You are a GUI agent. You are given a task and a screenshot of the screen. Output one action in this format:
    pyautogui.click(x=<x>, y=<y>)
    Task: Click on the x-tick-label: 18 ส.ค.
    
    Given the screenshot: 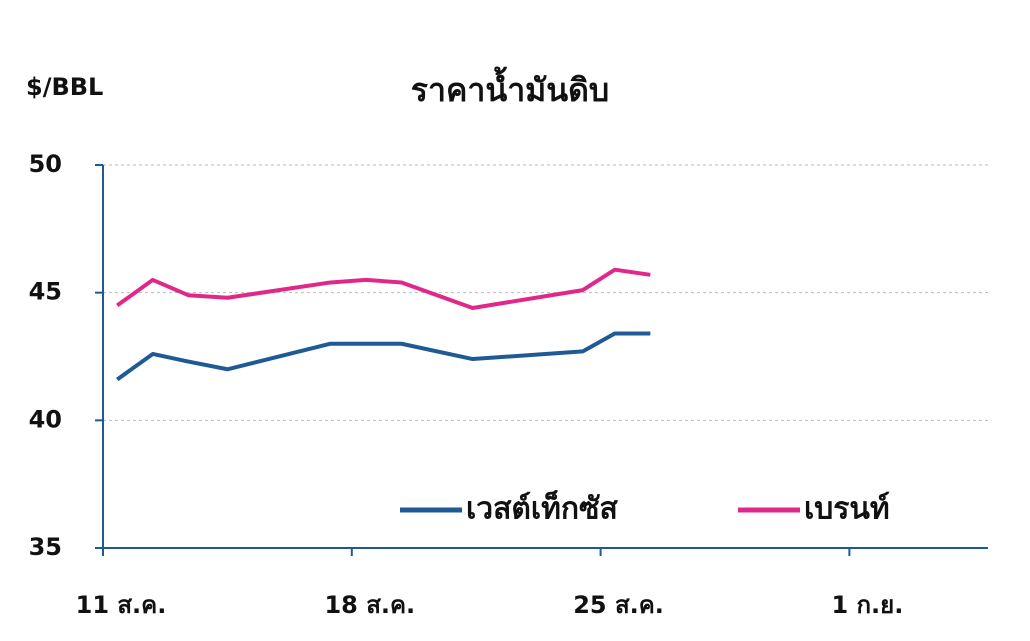 What is the action you would take?
    pyautogui.click(x=369, y=605)
    